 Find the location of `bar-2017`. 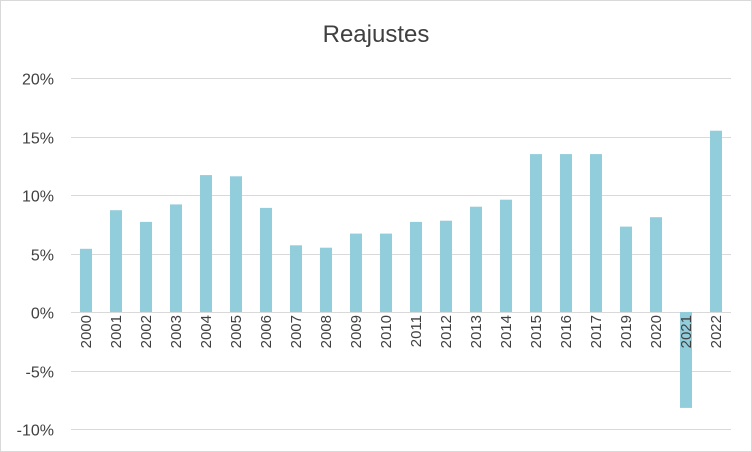

bar-2017 is located at coordinates (596, 233).